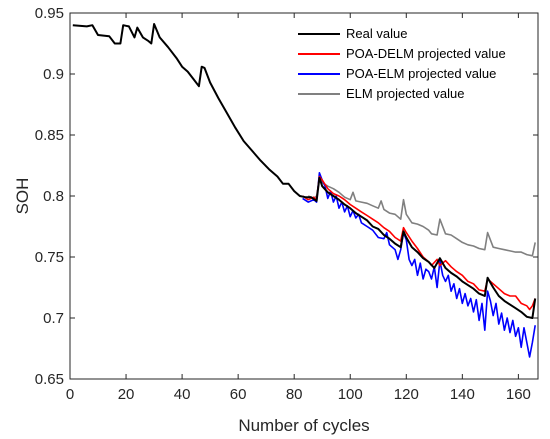 This screenshot has width=550, height=439. I want to click on legend-label: Real value, so click(376, 33).